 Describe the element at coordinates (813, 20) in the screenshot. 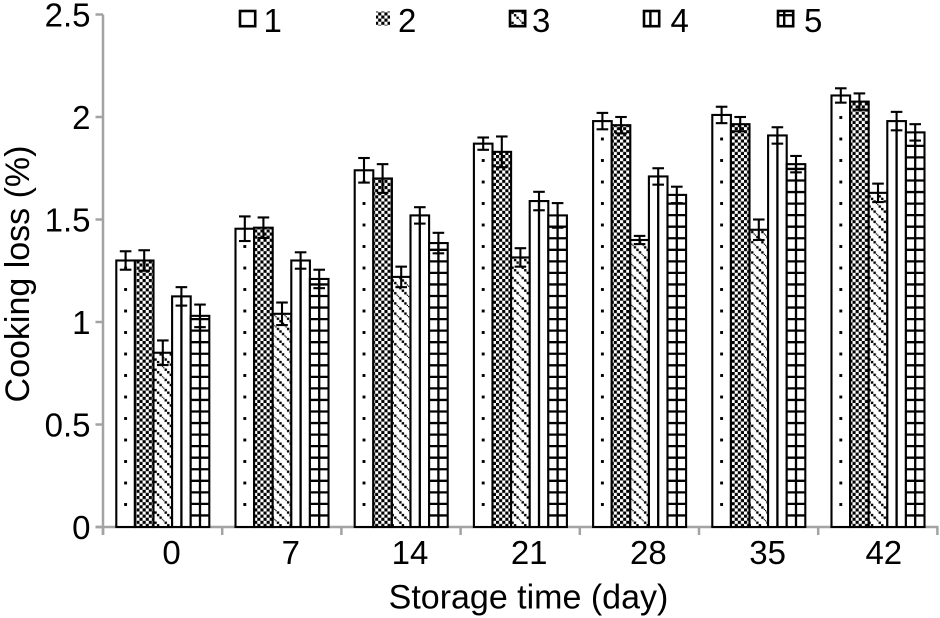

I see `svg-text: 5` at that location.